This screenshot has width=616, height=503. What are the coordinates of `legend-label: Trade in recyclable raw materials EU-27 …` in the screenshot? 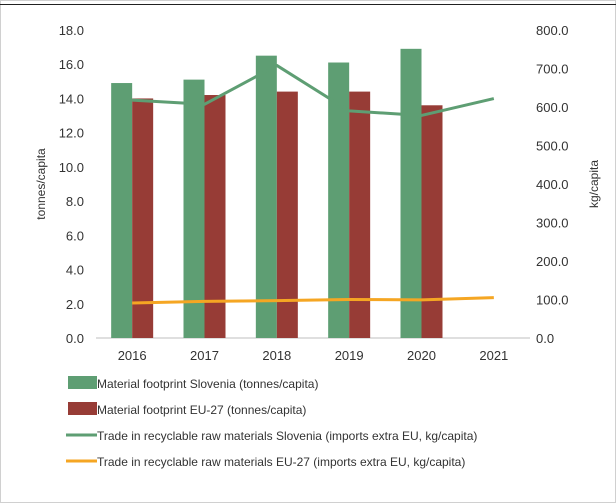 It's located at (281, 462).